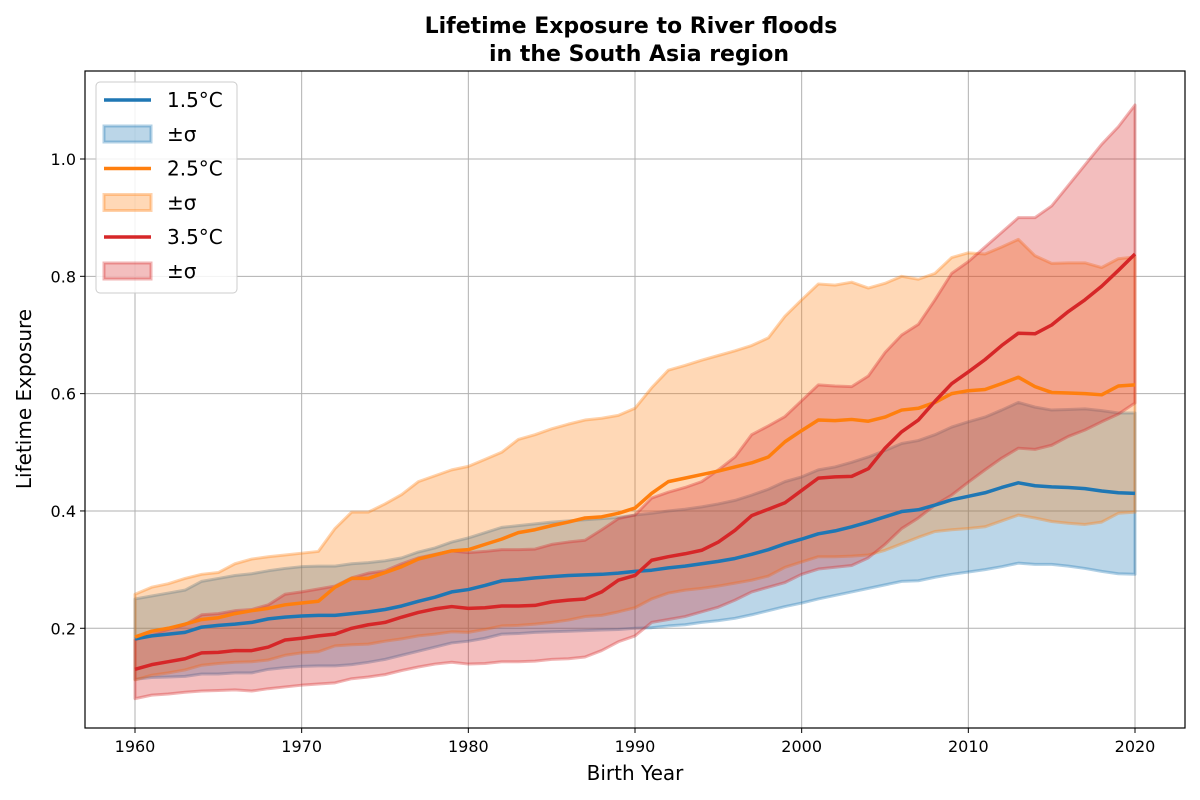 The width and height of the screenshot is (1200, 800). What do you see at coordinates (63, 511) in the screenshot?
I see `y-tick-label: 0.4` at bounding box center [63, 511].